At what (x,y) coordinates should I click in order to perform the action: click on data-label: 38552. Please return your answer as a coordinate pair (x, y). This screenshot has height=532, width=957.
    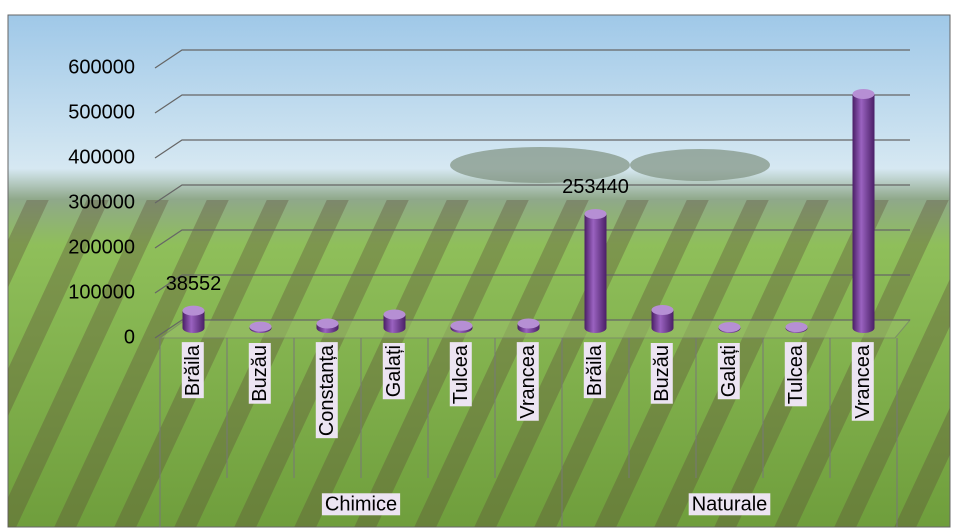
    Looking at the image, I should click on (194, 284).